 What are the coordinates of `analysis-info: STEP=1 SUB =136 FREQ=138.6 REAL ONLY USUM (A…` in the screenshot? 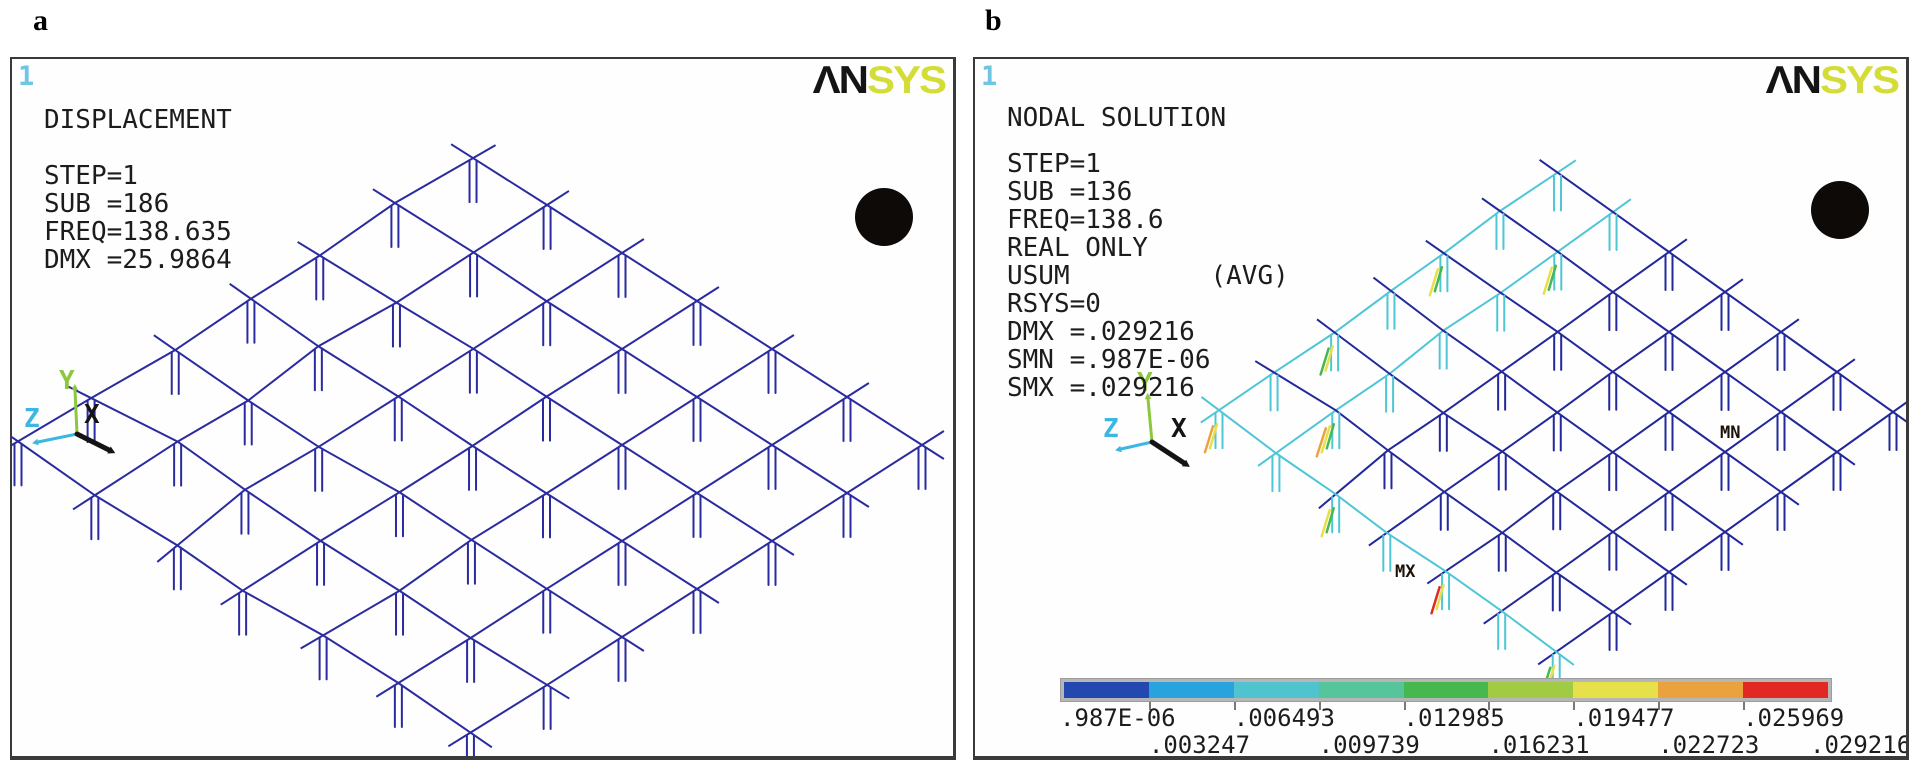 It's located at (1148, 276).